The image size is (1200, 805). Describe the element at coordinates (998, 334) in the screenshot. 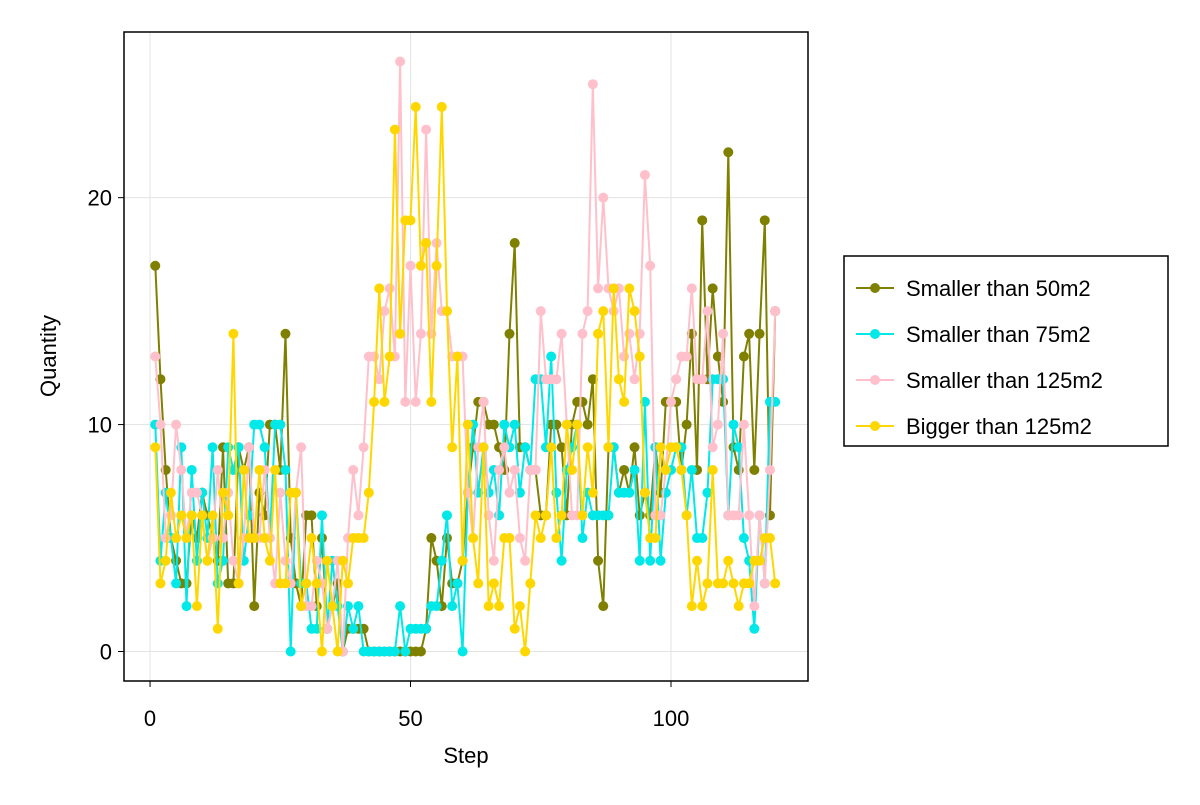

I see `legend-label: Smaller than 75m2` at that location.